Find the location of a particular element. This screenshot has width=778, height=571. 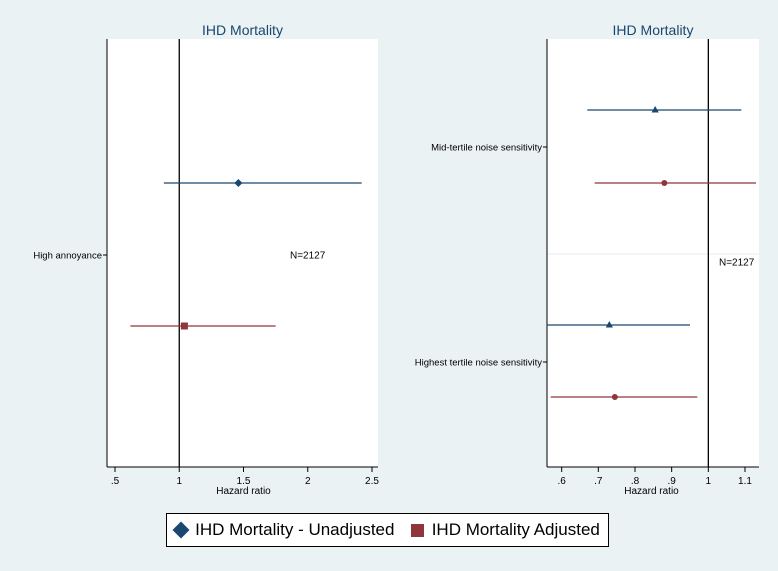

p2-title: IHD Mortality is located at coordinates (653, 30).